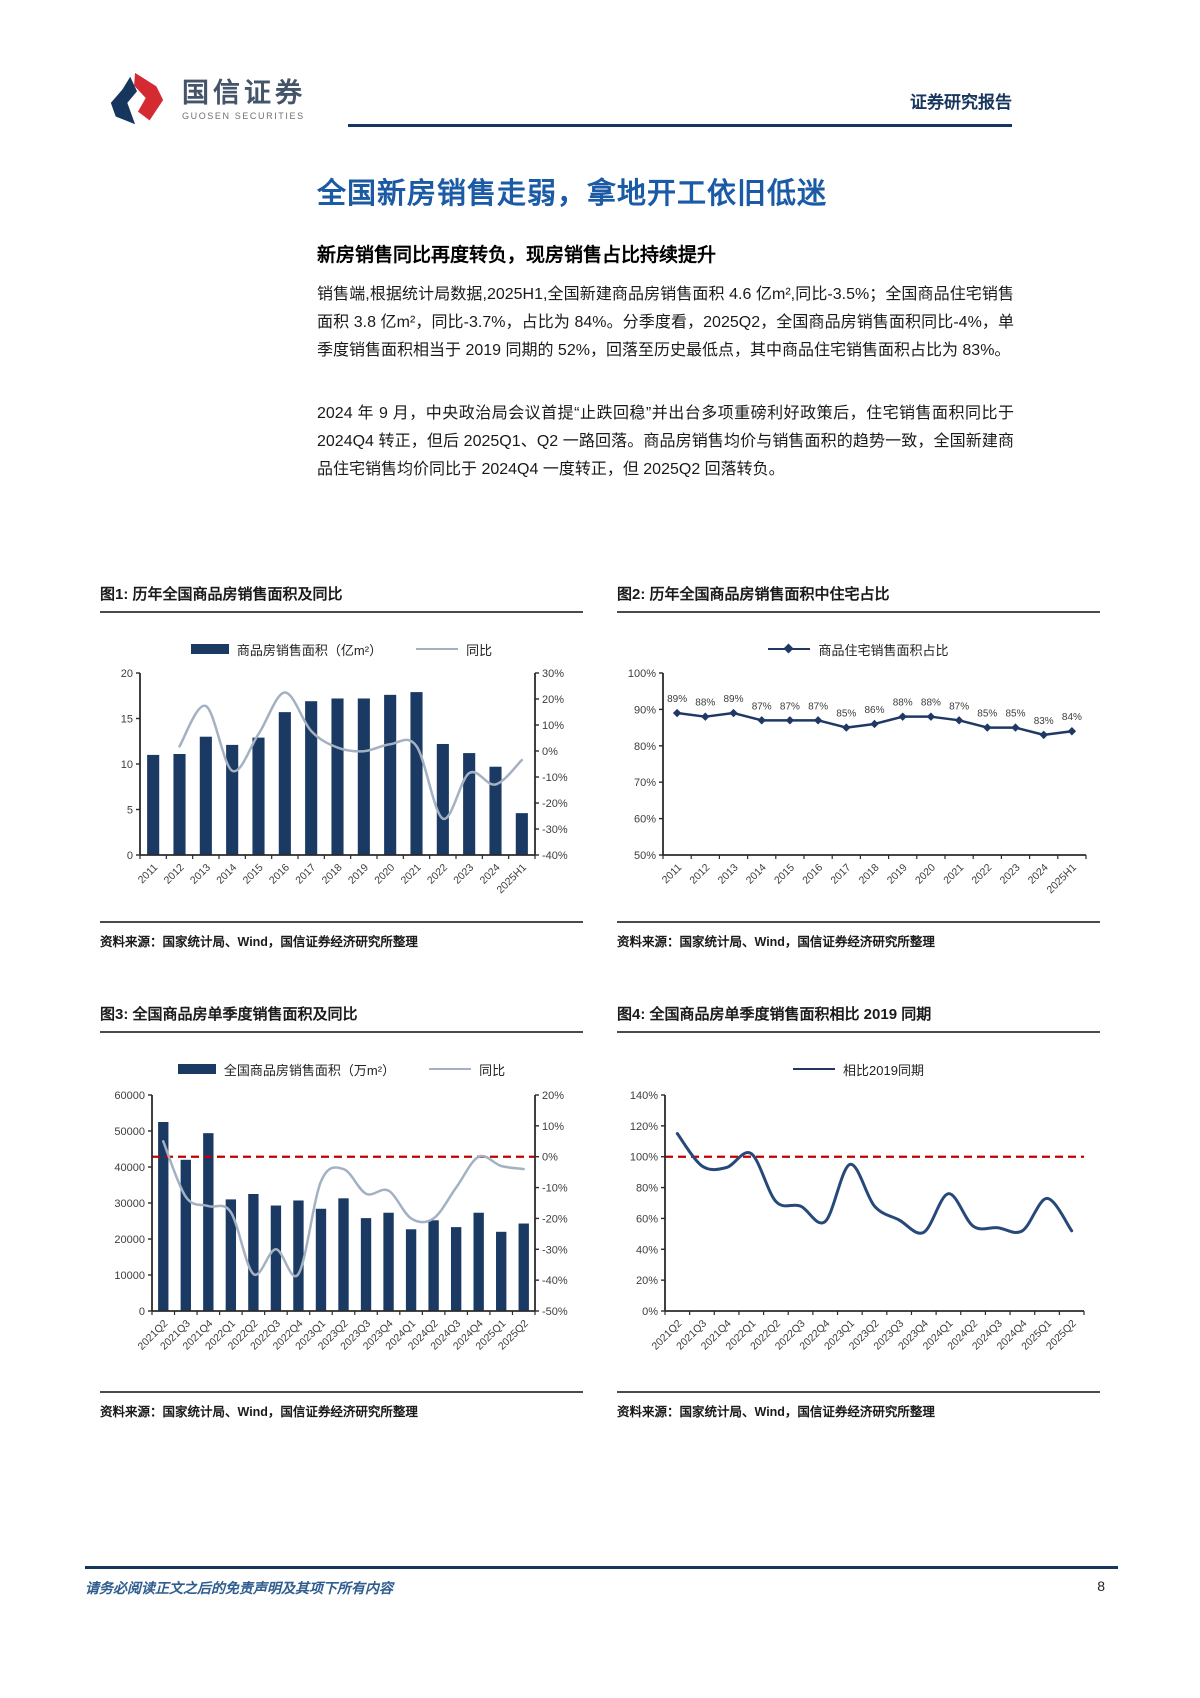 This screenshot has width=1200, height=1698. What do you see at coordinates (647, 1250) in the screenshot?
I see `svg-text: 40%` at bounding box center [647, 1250].